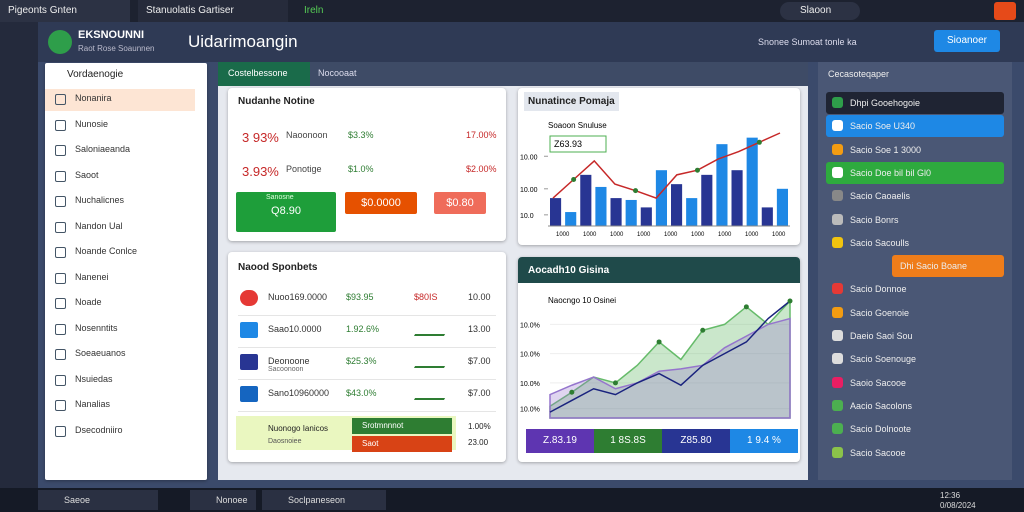 This screenshot has width=1024, height=512. Describe the element at coordinates (915, 126) in the screenshot. I see `panel-item: Sacio Soe U340` at that location.